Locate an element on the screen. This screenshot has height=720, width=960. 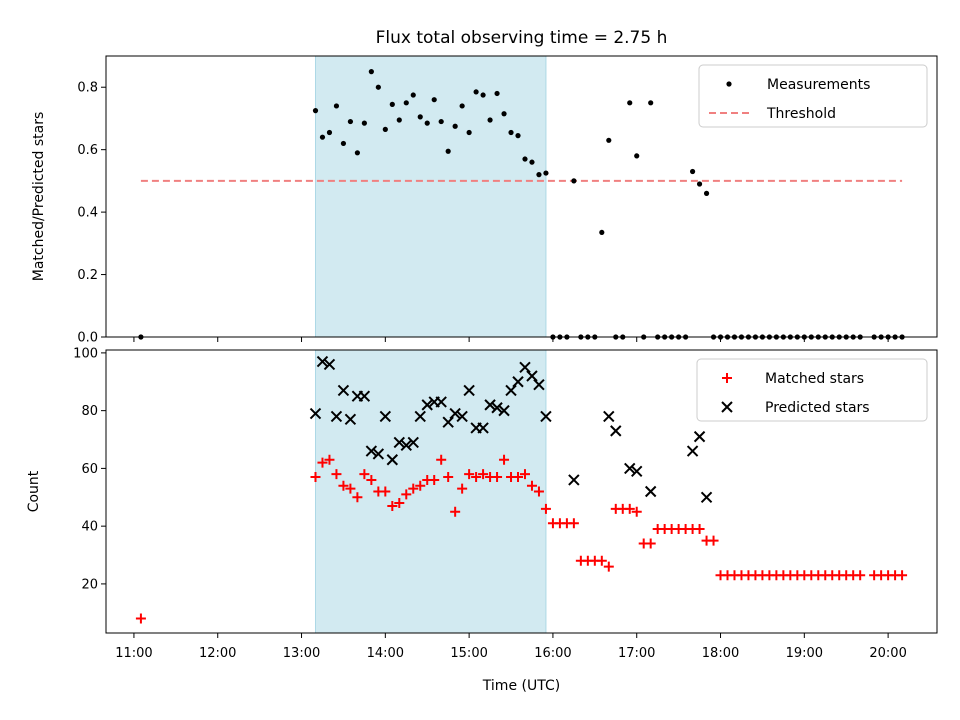
y-tick-label: 100 is located at coordinates (85, 353).